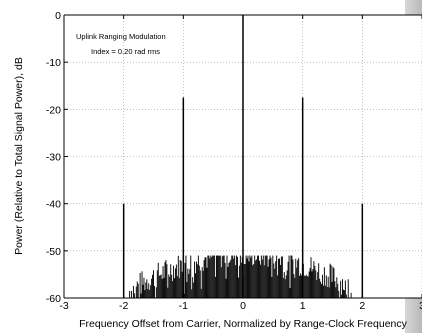 This screenshot has width=422, height=333. What do you see at coordinates (125, 51) in the screenshot?
I see `annotation-line-2: Index = 0.20 rad rms` at bounding box center [125, 51].